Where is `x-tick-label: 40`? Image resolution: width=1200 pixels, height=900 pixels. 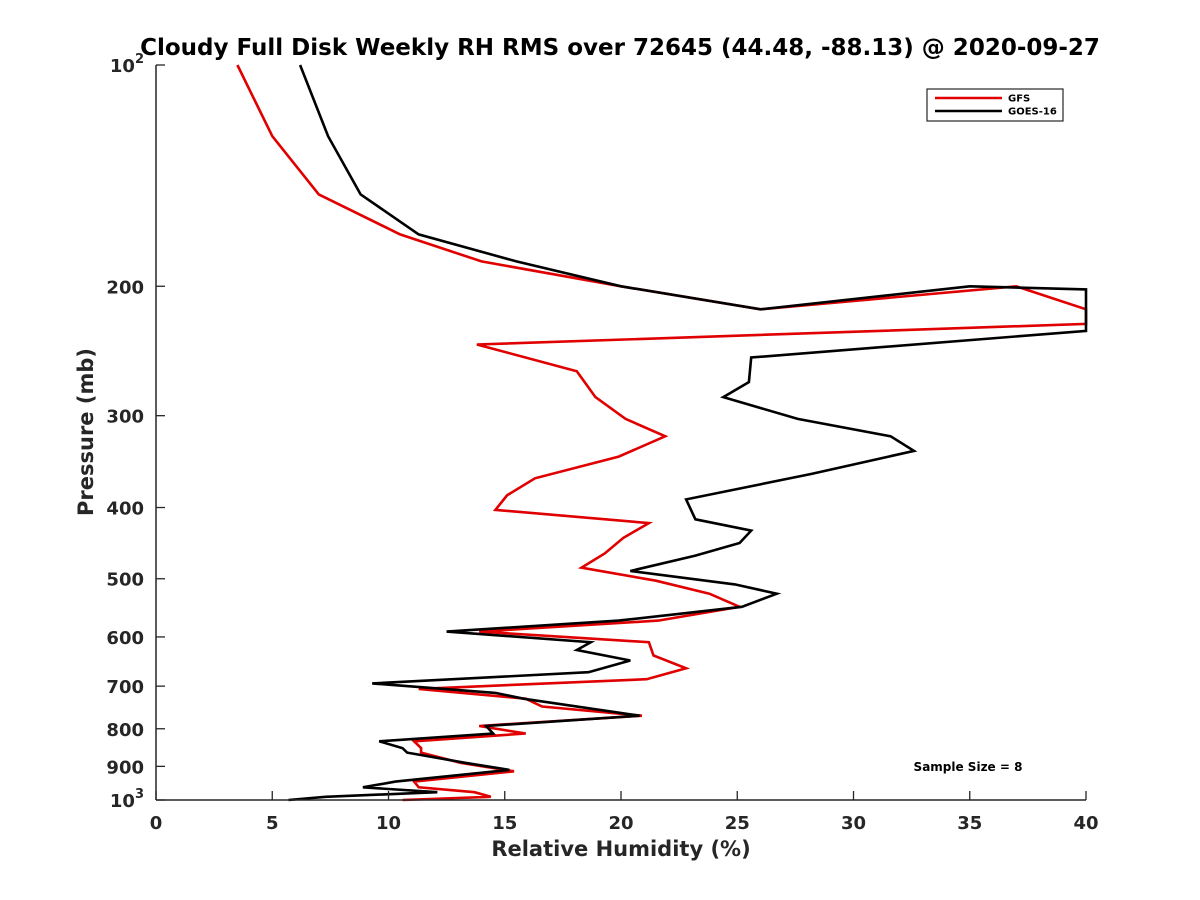 x-tick-label: 40 is located at coordinates (1085, 823).